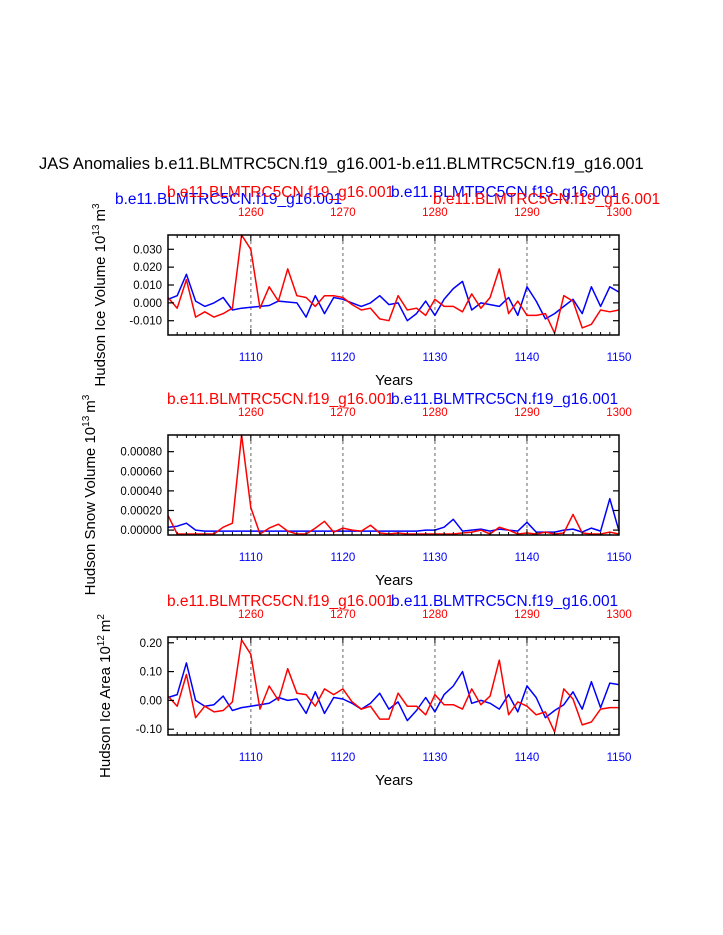  I want to click on series-right-title-overlap: b.e11.BLMTRC5CN.f19_g16.001, so click(546, 199).